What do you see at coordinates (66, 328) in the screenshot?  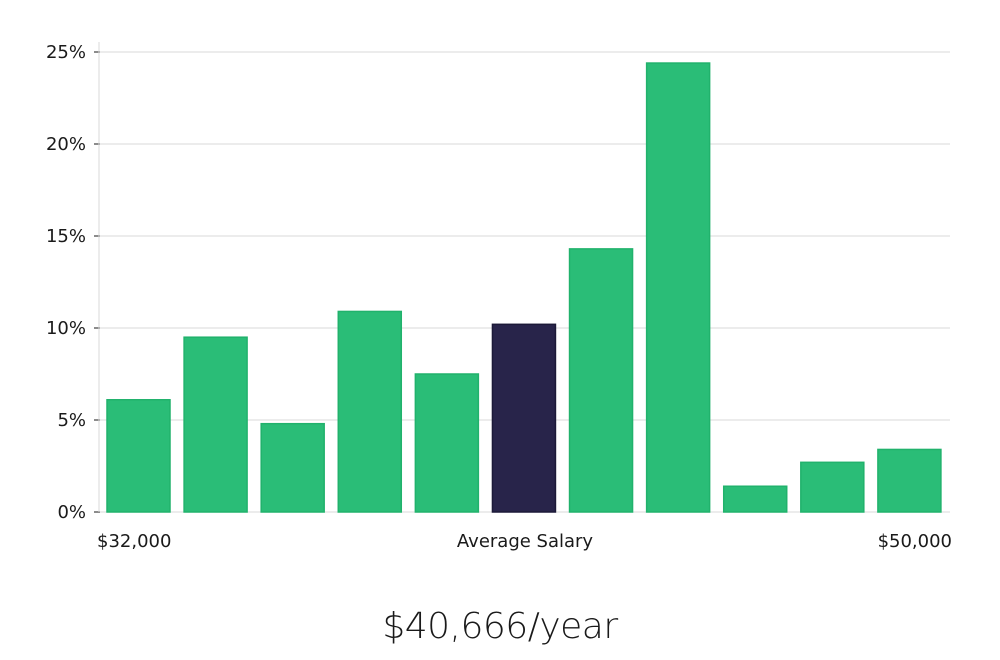 I see `y-tick-label: 10%` at bounding box center [66, 328].